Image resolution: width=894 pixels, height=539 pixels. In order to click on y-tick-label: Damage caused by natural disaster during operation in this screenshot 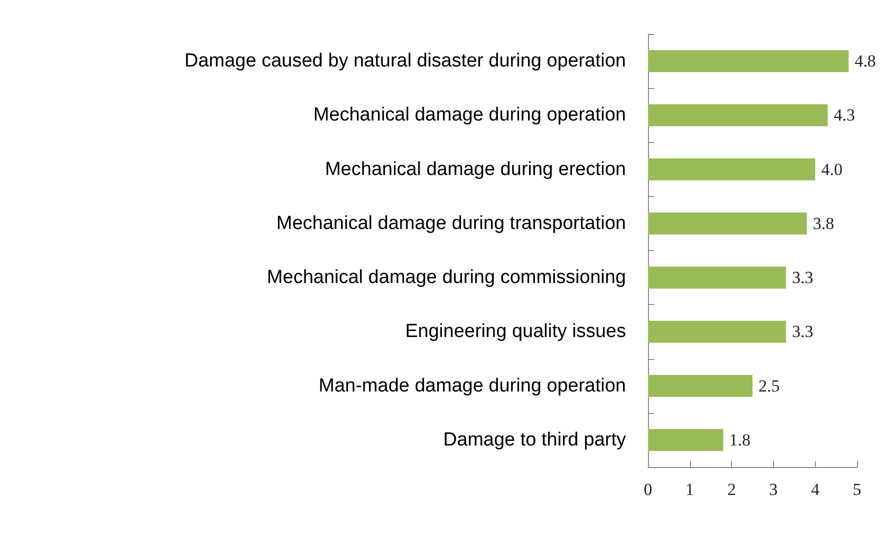, I will do `click(405, 61)`.